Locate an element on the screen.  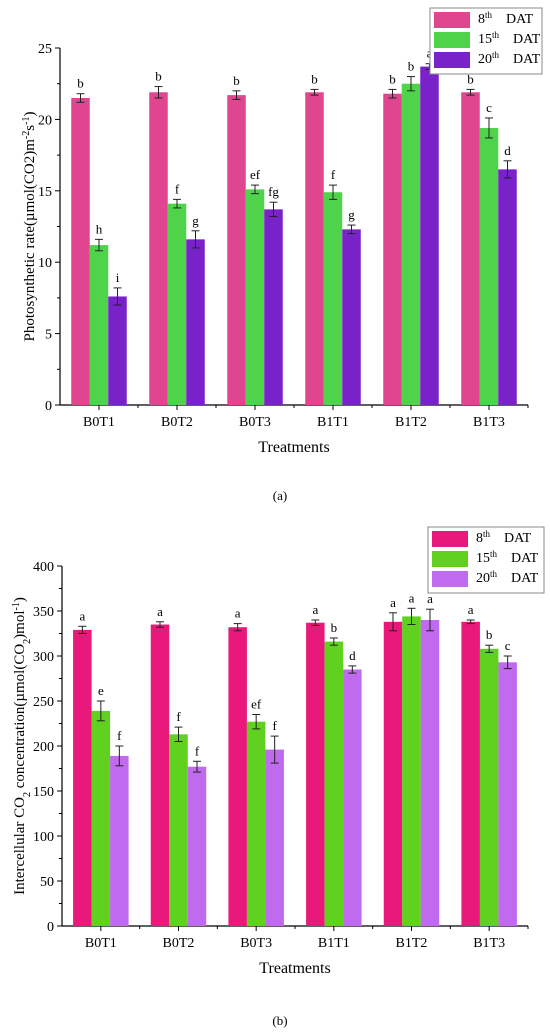
x-tick-label: B1T3 is located at coordinates (489, 422).